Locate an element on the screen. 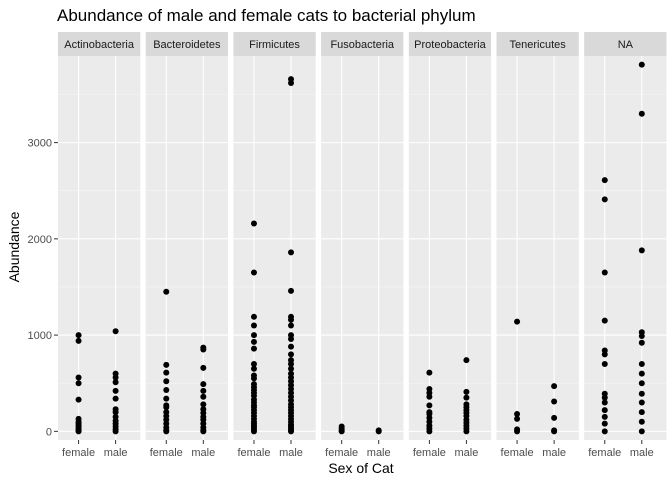 The width and height of the screenshot is (672, 480). y-tick-label: 1000 is located at coordinates (40, 336).